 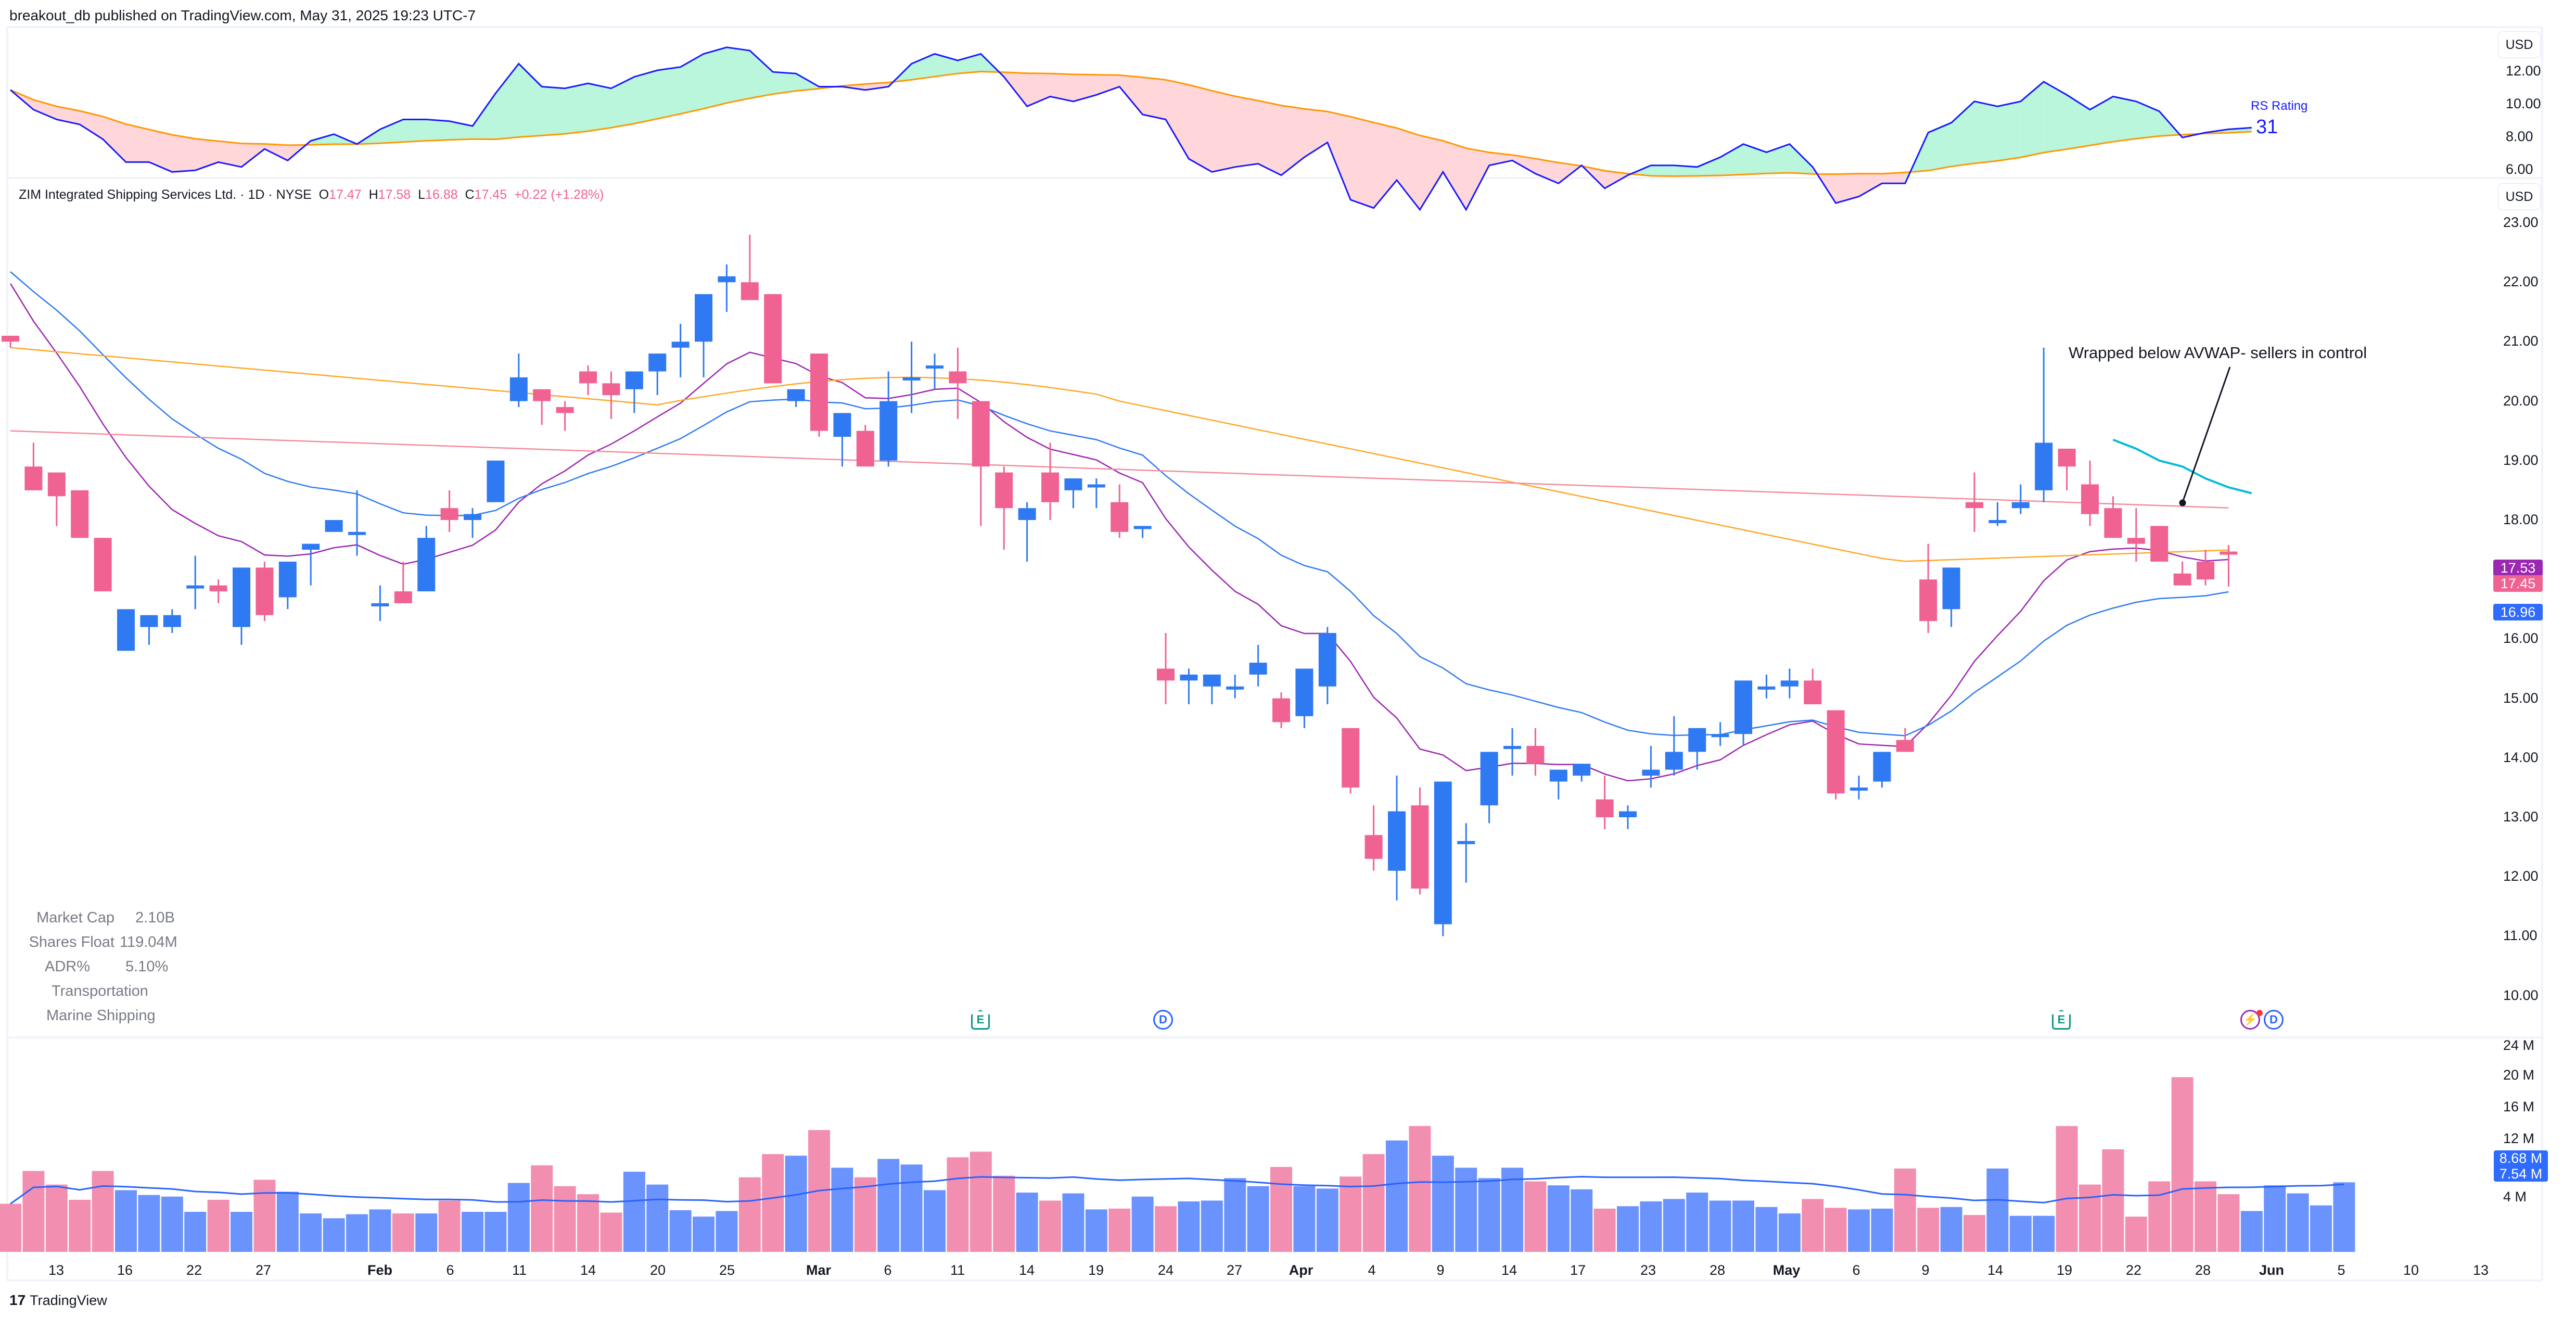 What do you see at coordinates (2274, 1020) in the screenshot?
I see `dividend-event-icon-2: D` at bounding box center [2274, 1020].